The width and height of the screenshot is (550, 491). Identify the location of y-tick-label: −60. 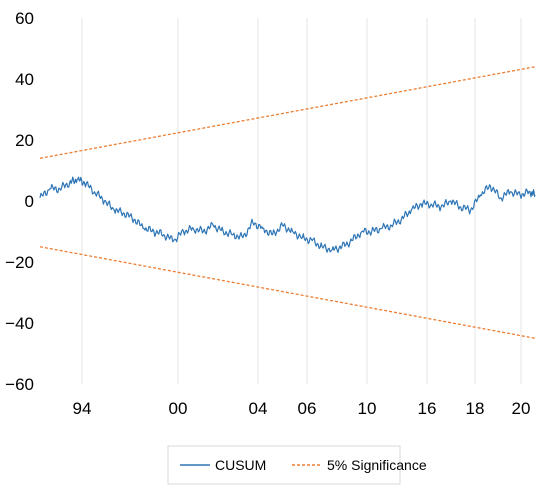
(19, 384).